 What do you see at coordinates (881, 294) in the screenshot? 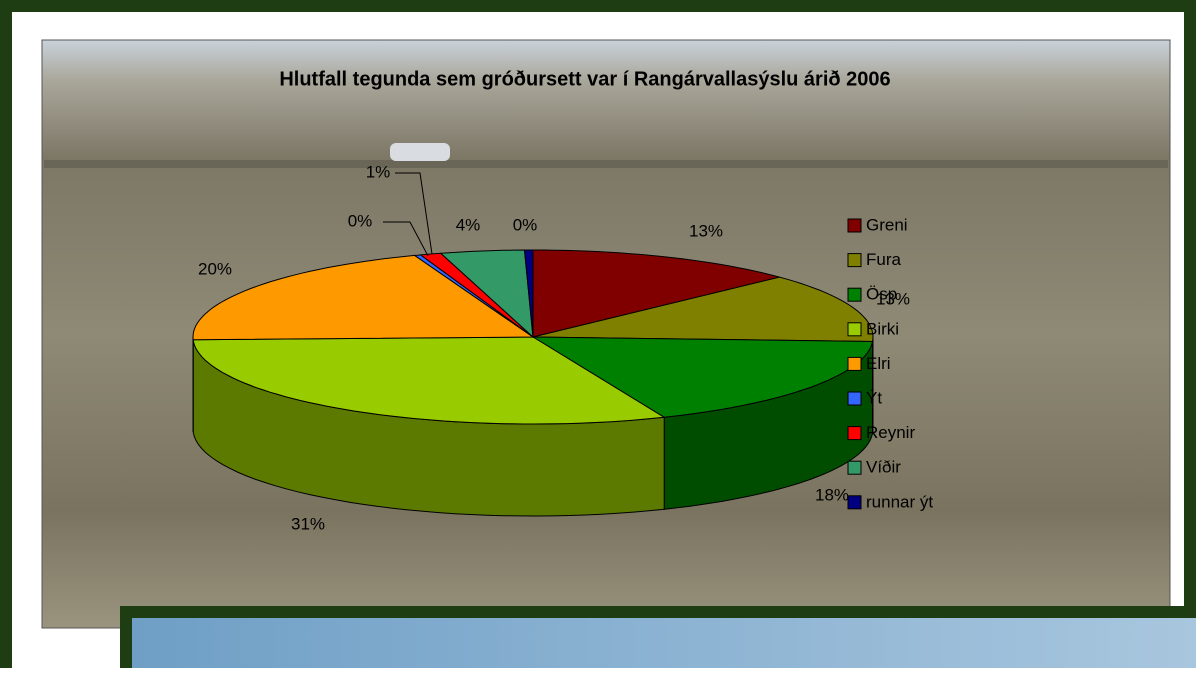
I see `legend-label: Ösp` at bounding box center [881, 294].